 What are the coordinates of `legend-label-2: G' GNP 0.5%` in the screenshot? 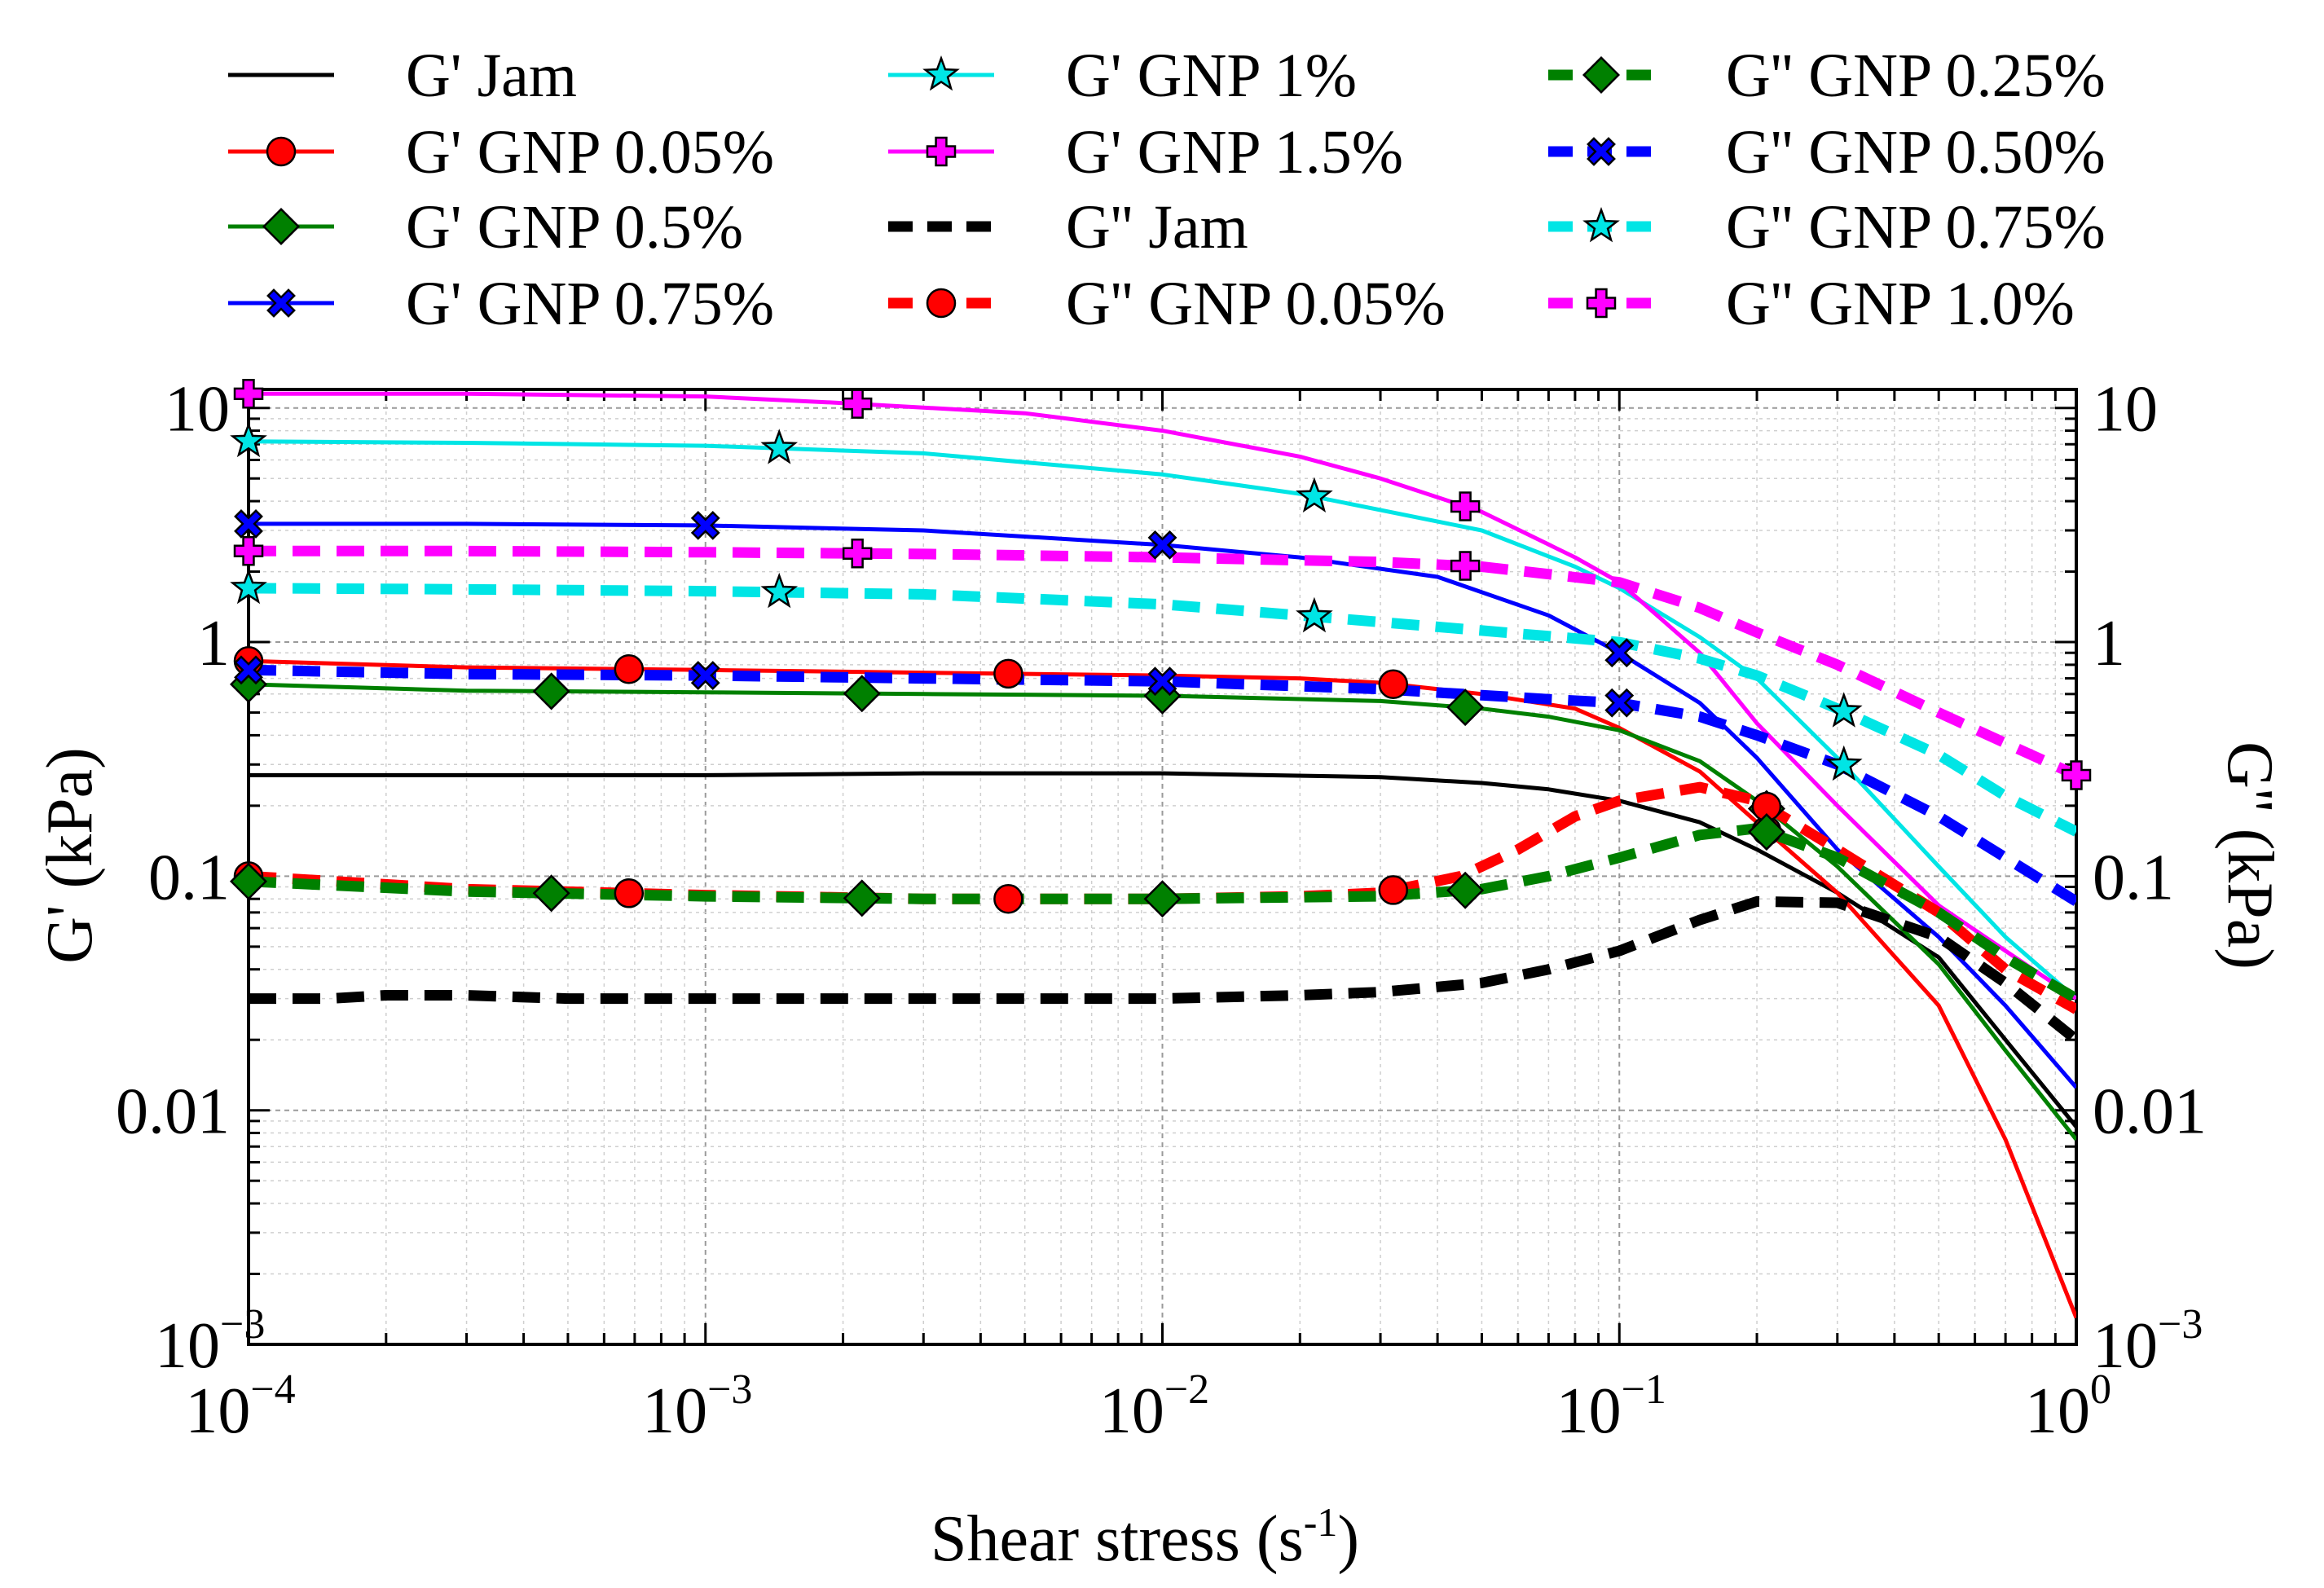 It's located at (575, 227).